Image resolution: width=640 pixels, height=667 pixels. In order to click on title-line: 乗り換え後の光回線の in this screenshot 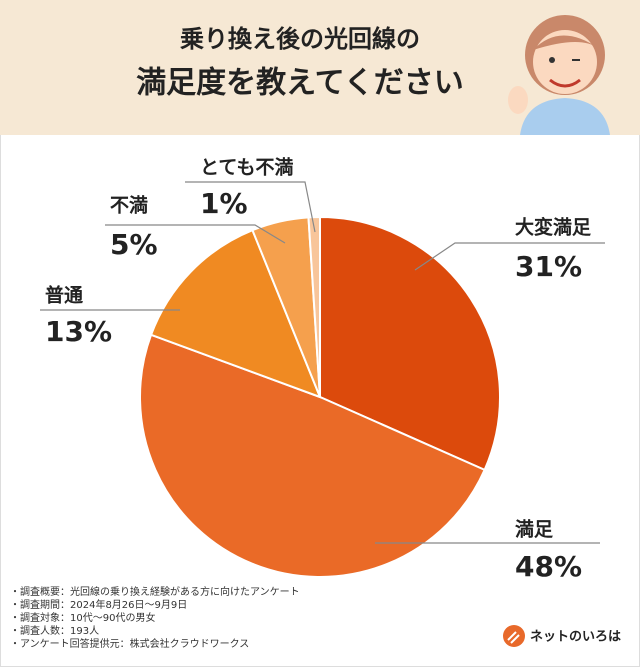, I will do `click(300, 39)`.